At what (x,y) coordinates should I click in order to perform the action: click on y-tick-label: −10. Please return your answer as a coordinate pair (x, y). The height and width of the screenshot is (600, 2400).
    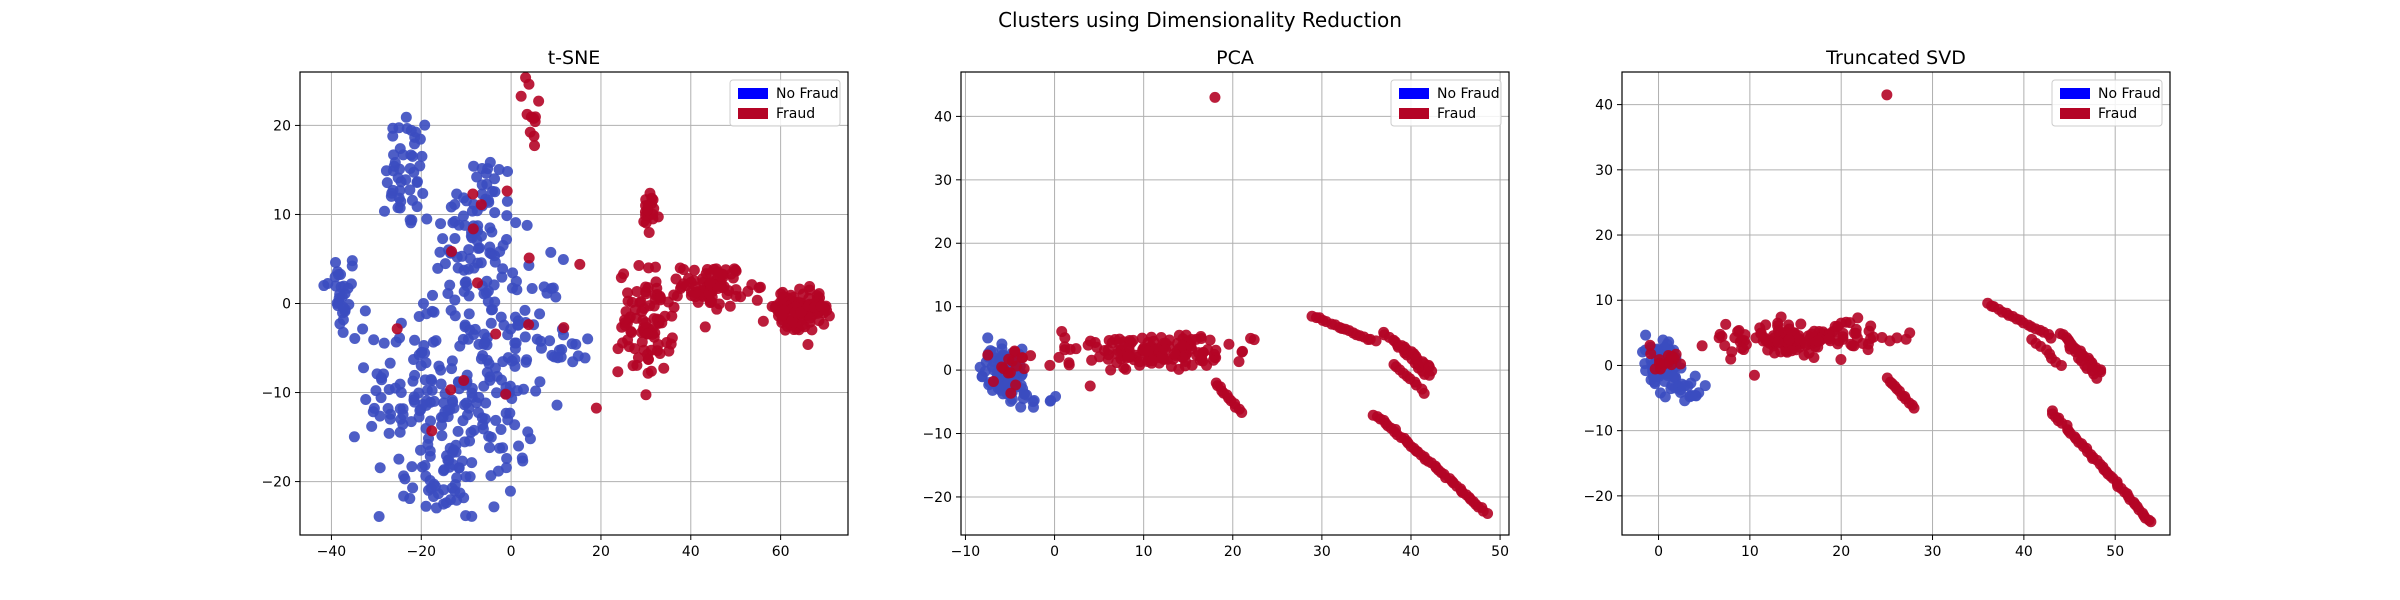
    Looking at the image, I should click on (1598, 432).